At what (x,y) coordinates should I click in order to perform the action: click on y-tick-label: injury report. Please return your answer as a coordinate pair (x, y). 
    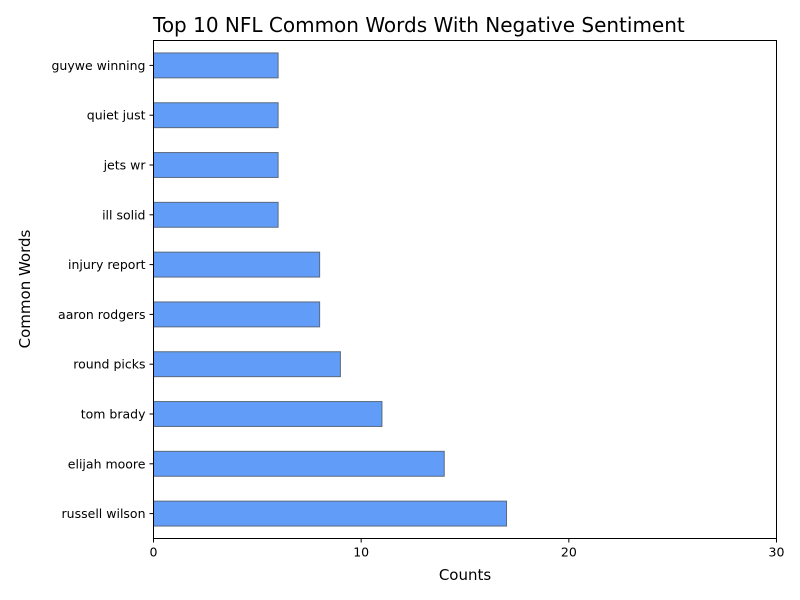
    Looking at the image, I should click on (107, 264).